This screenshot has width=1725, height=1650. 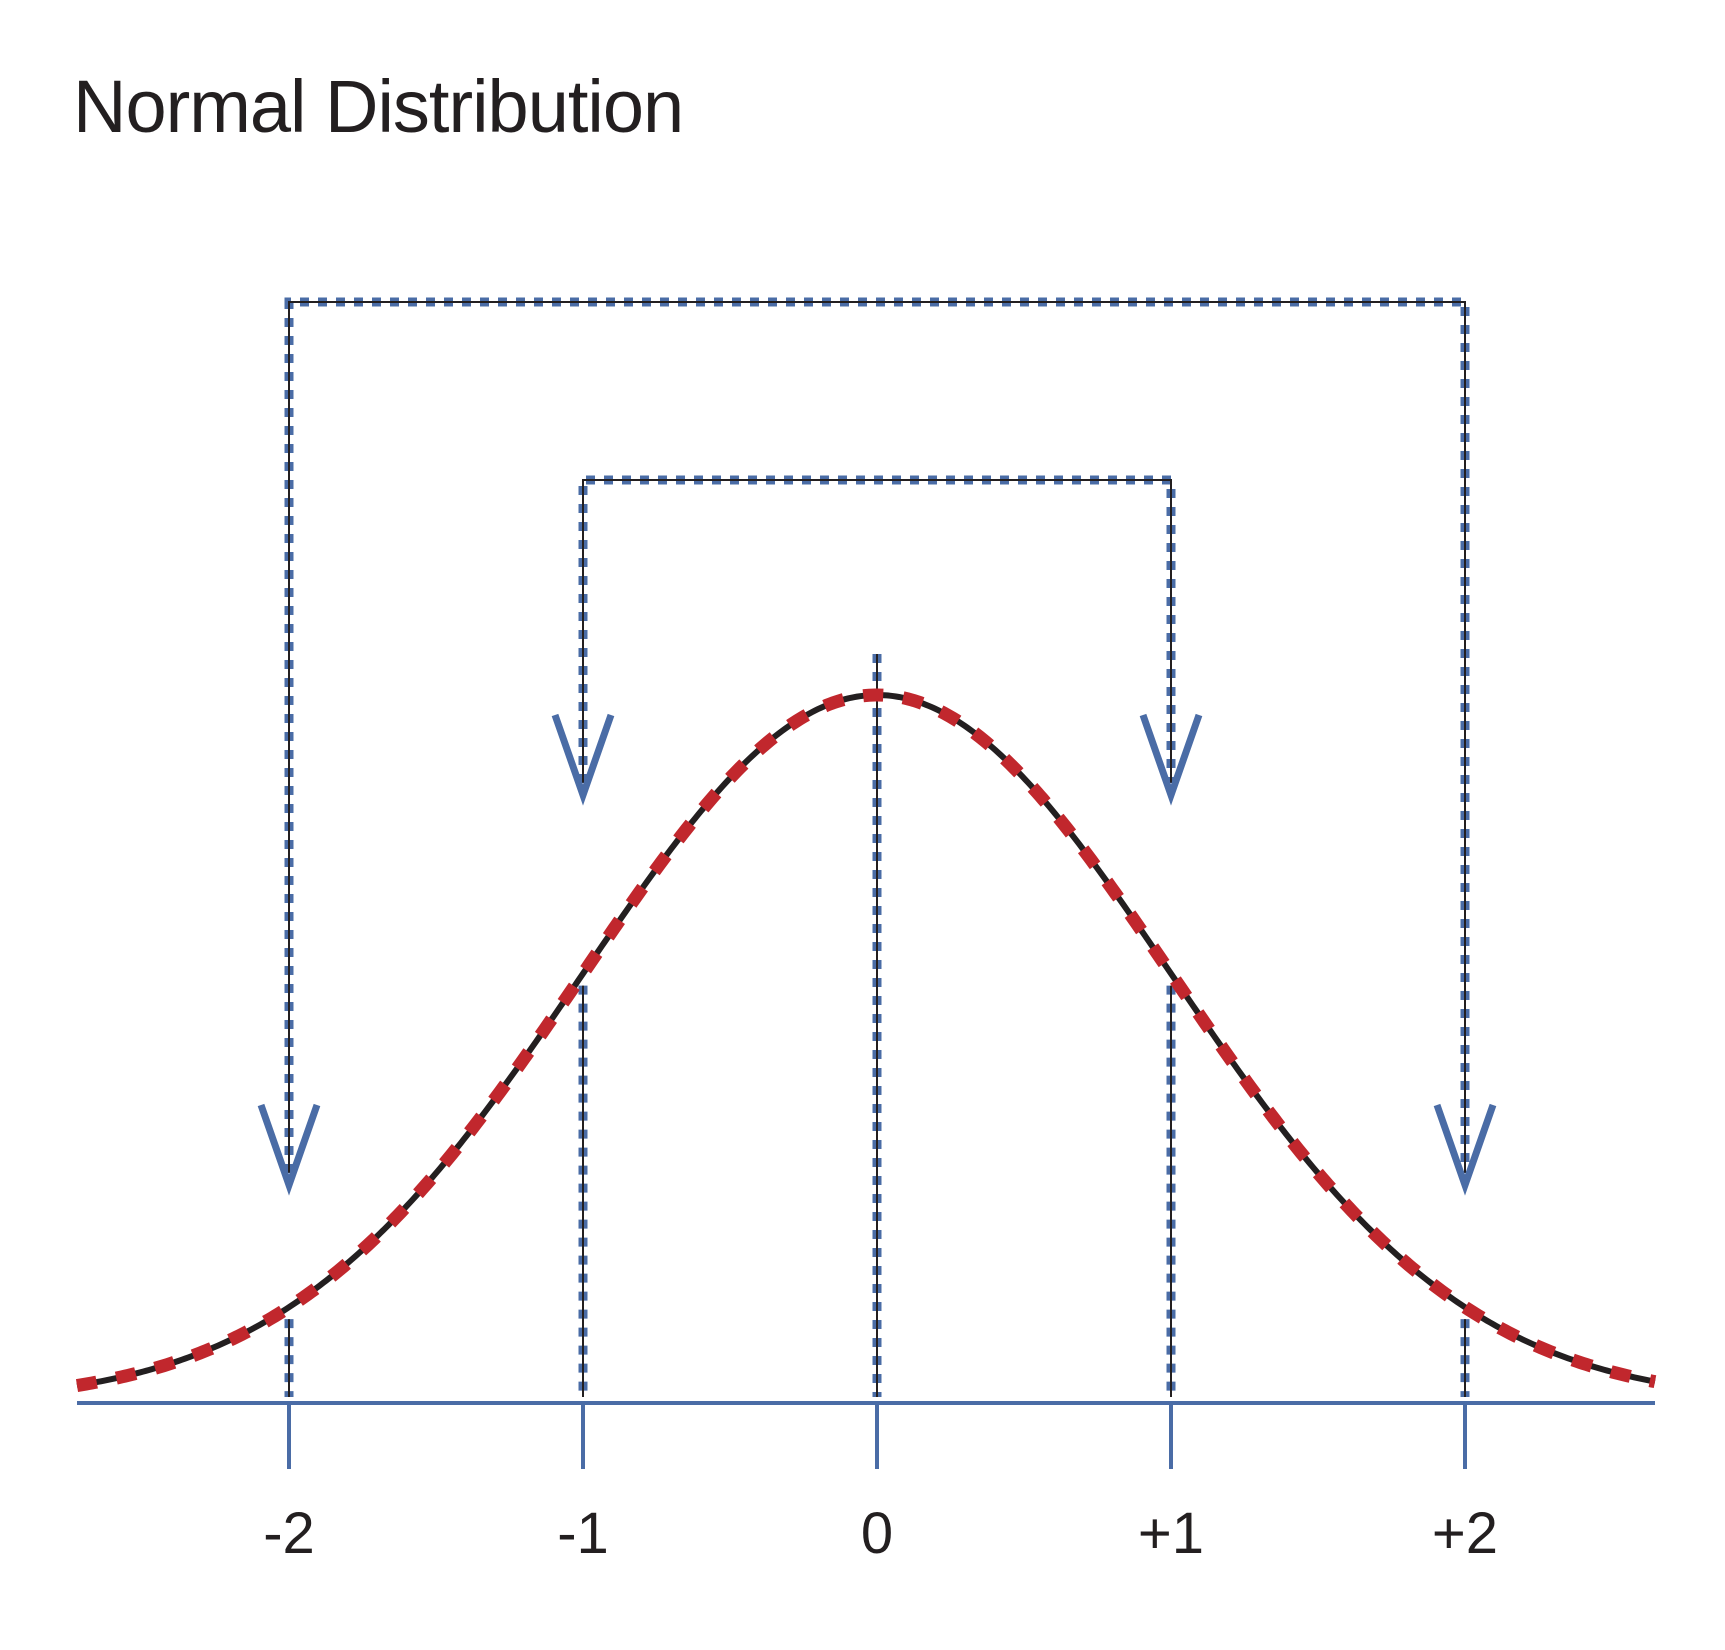 I want to click on arrowhead-down-icon-2sd-left, so click(x=289, y=1149).